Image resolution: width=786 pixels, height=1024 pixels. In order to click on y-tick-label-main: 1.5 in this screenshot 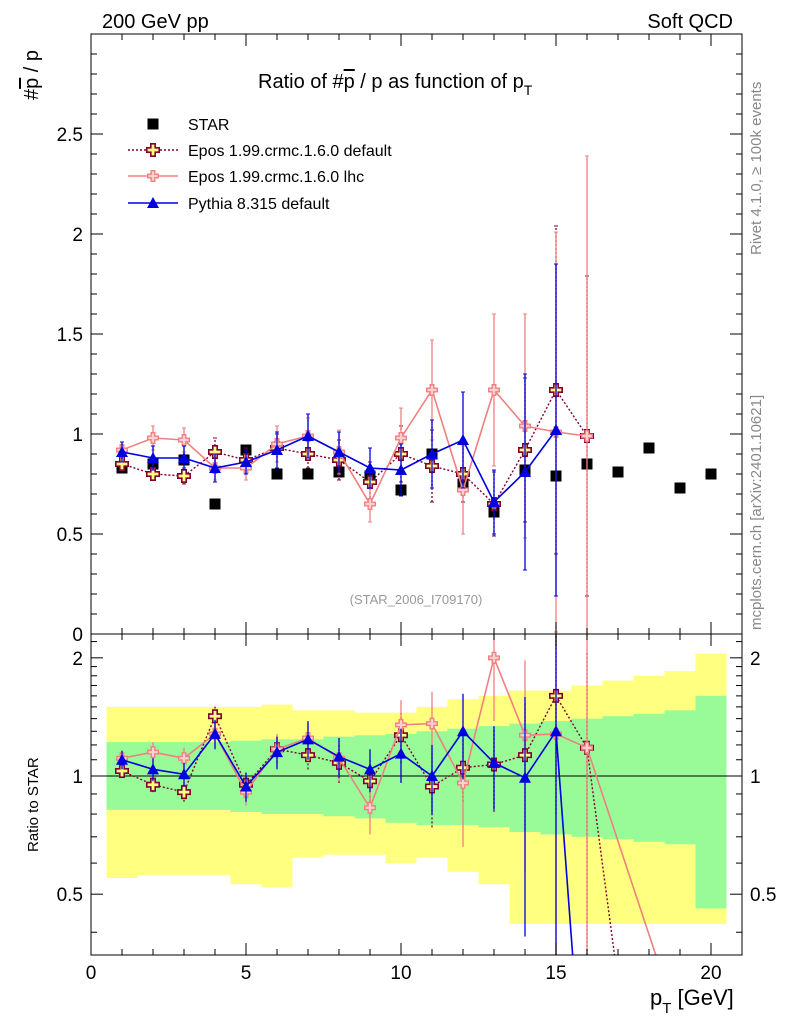, I will do `click(70, 335)`.